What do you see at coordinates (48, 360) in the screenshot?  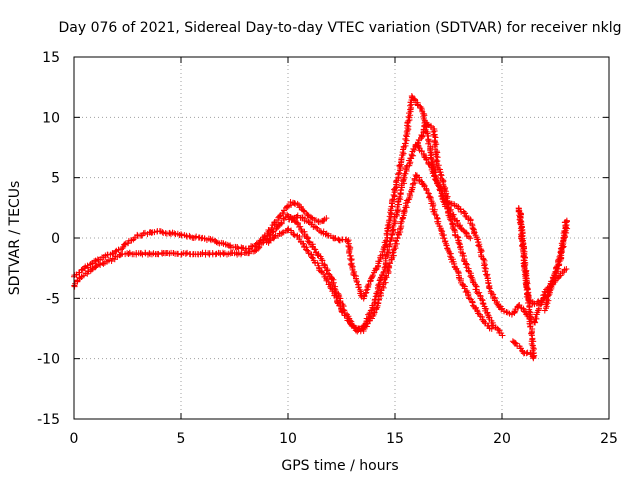 I see `y-tick-label: -10` at bounding box center [48, 360].